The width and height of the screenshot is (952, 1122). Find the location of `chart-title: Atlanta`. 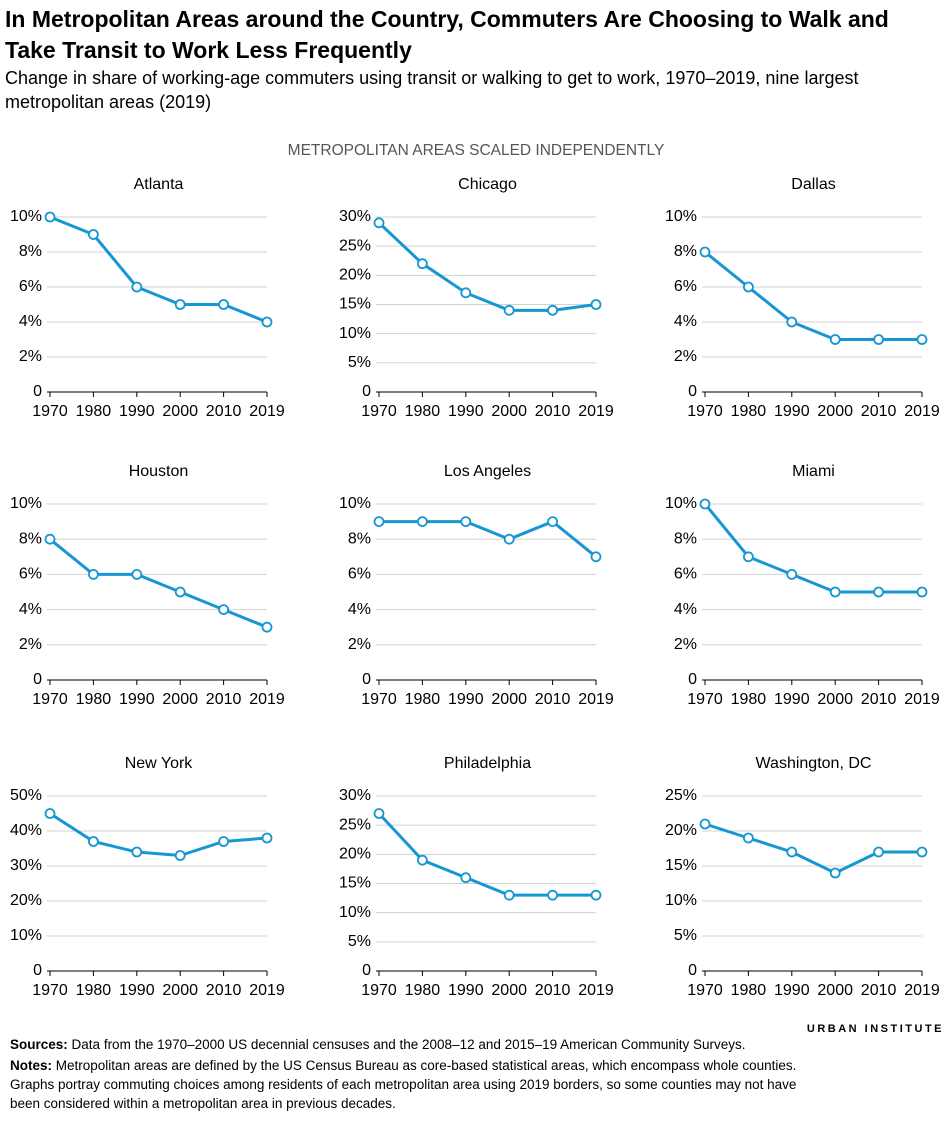

chart-title: Atlanta is located at coordinates (159, 184).